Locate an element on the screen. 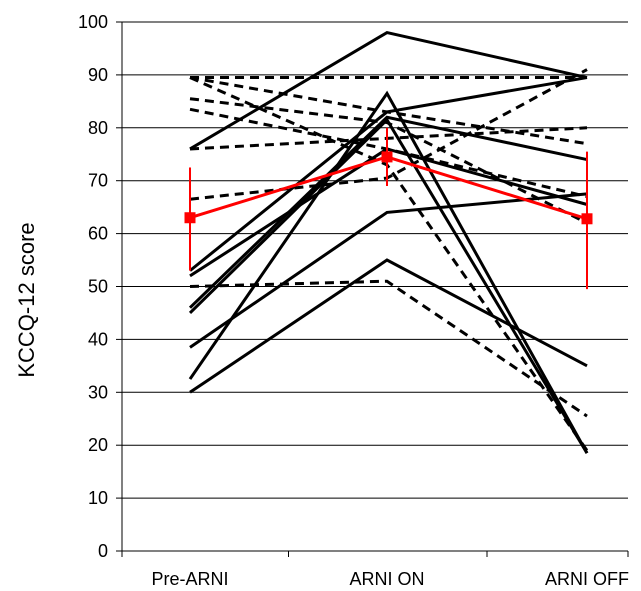  y-tick-label: 10 is located at coordinates (98, 498).